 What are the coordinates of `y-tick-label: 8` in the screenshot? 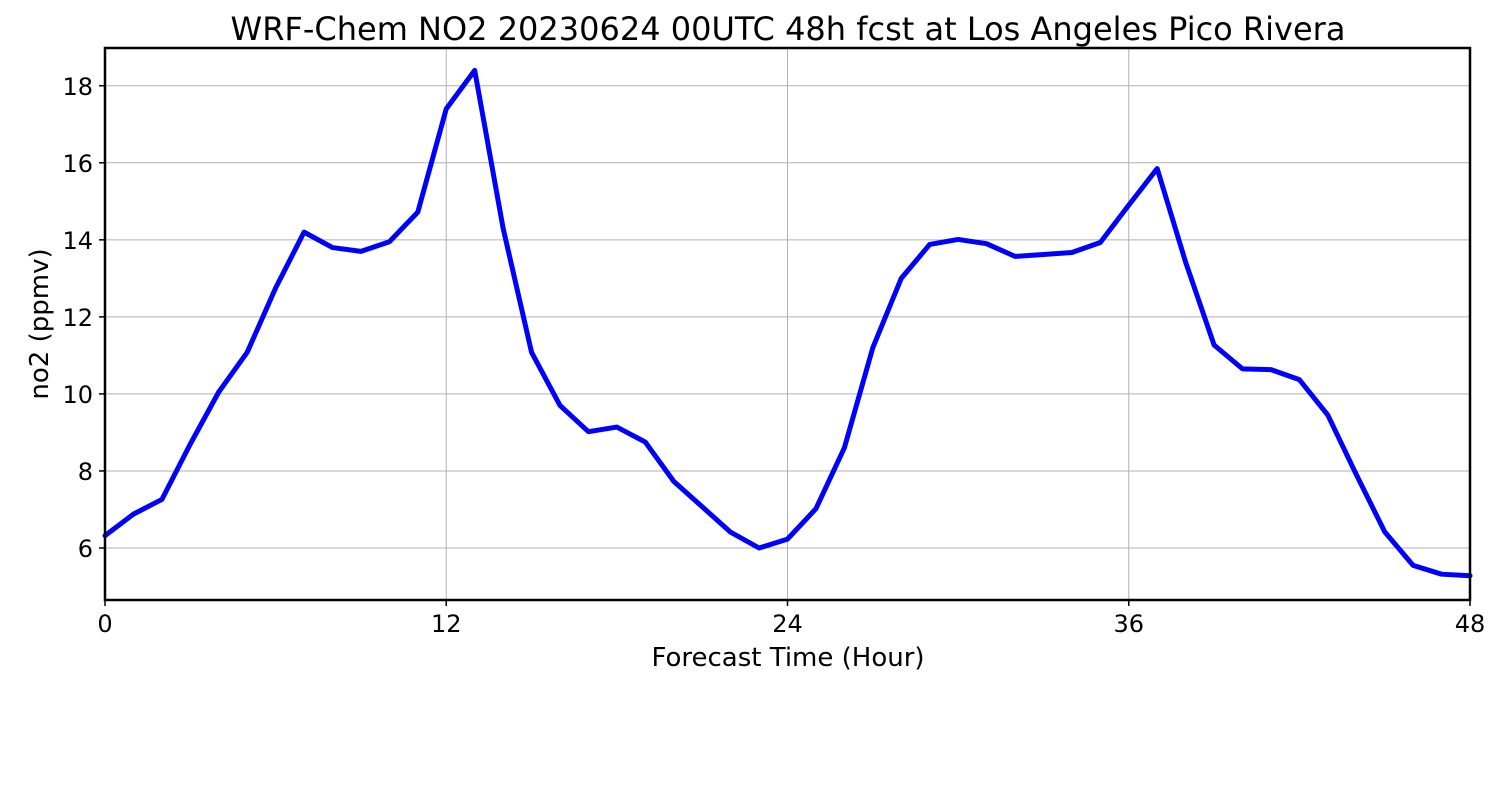 It's located at (85, 472).